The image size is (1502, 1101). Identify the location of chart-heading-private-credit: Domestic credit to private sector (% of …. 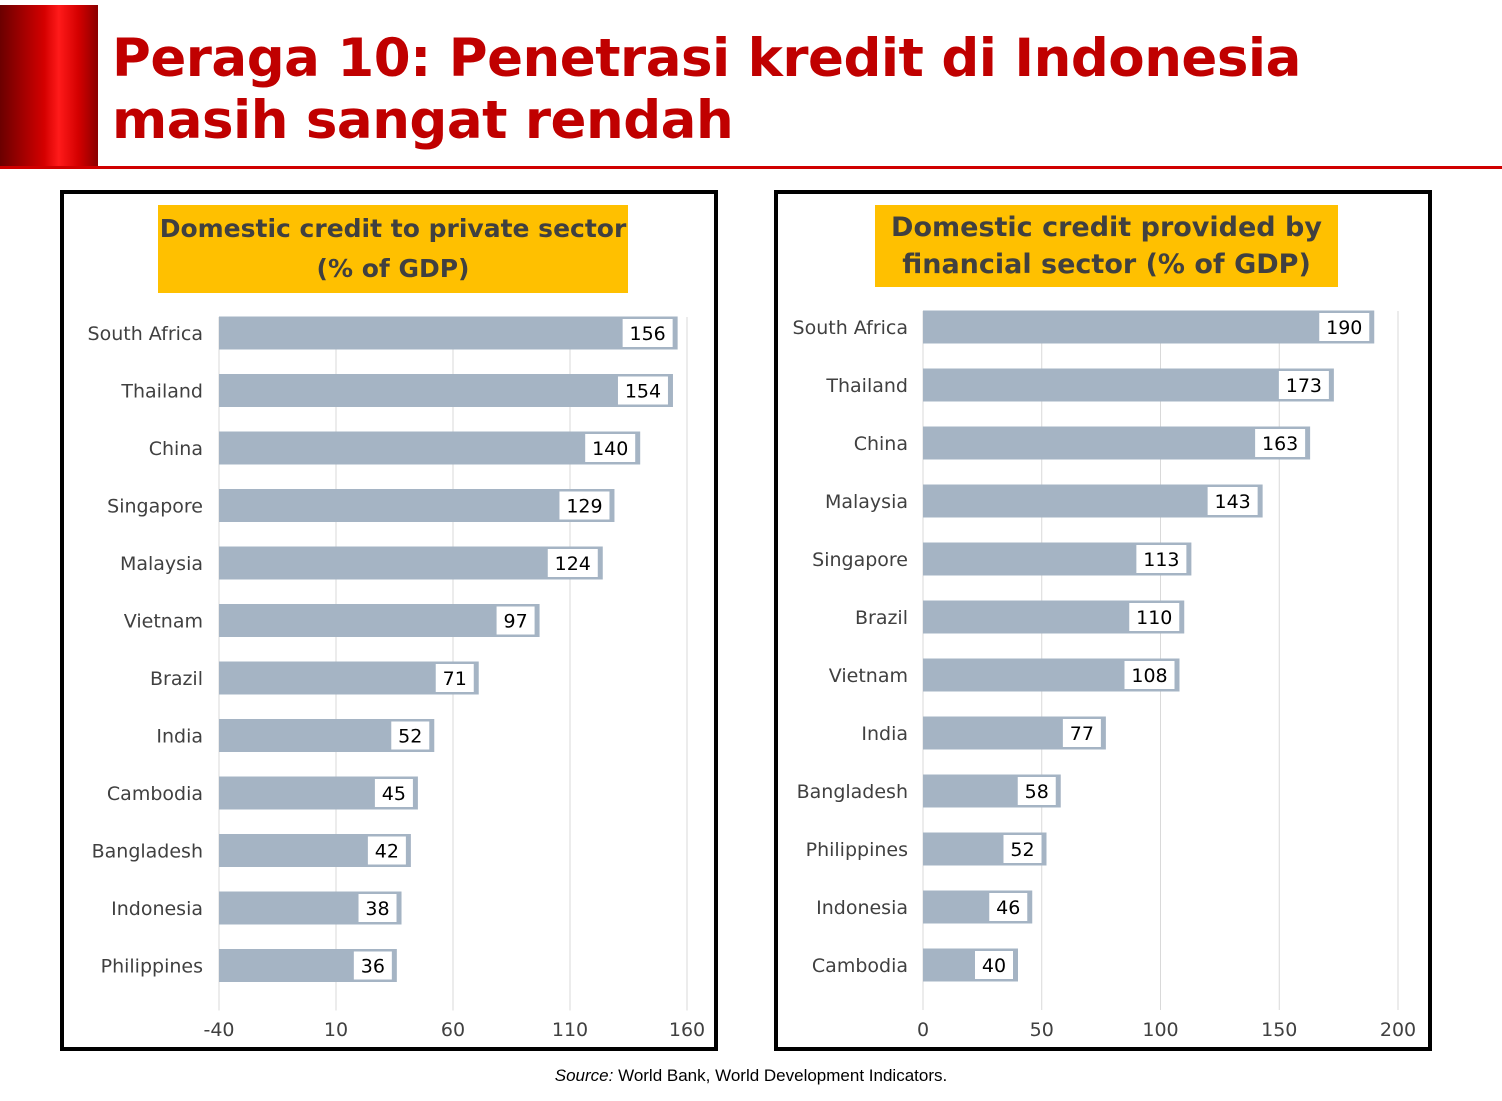
(393, 249).